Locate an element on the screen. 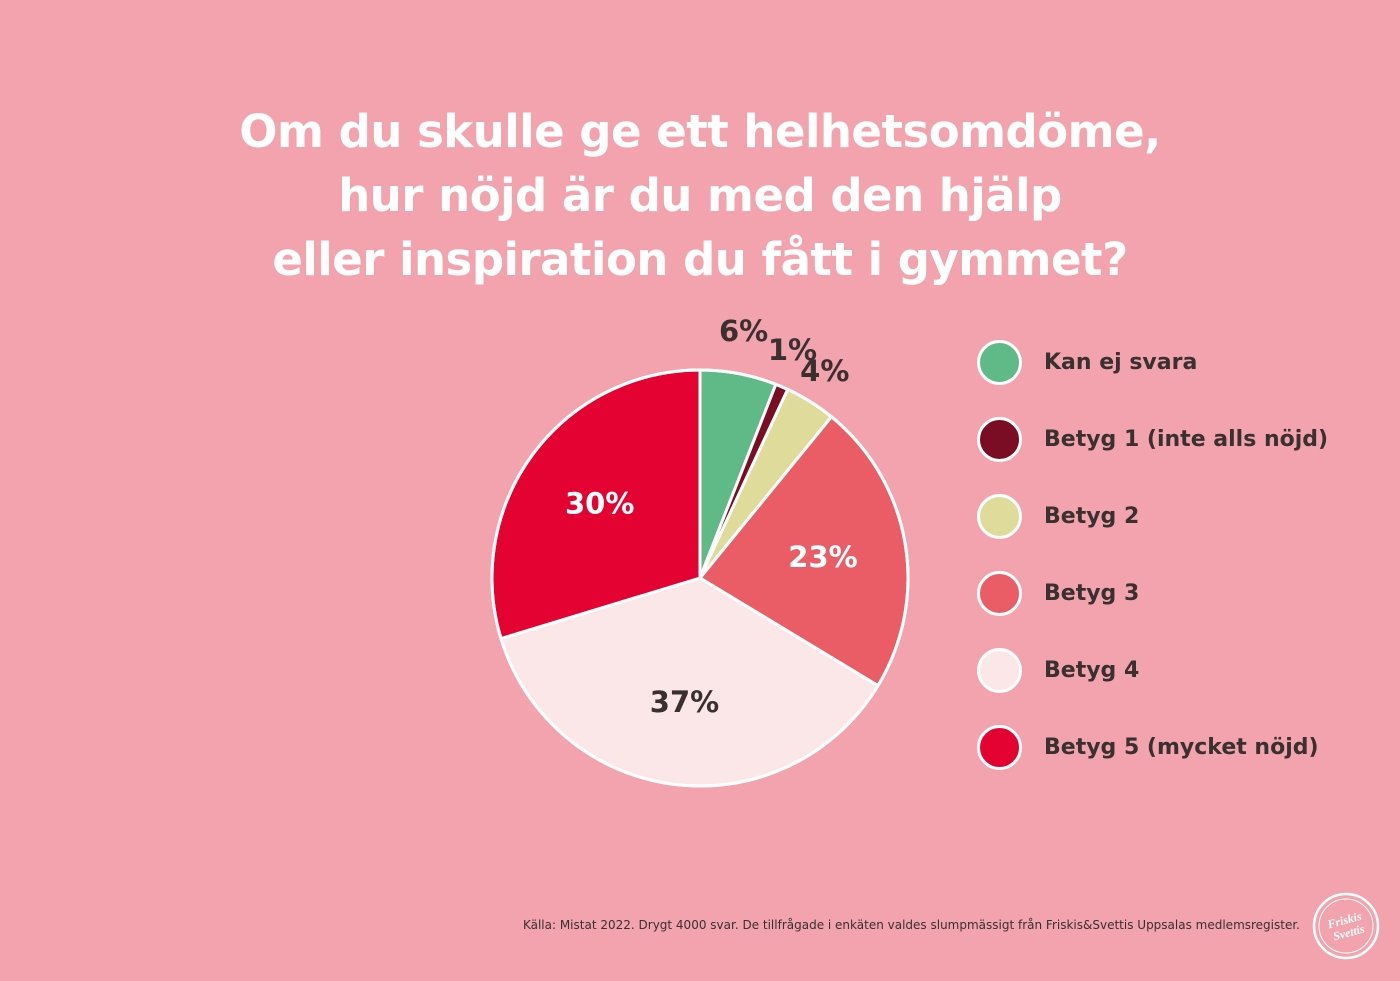 The width and height of the screenshot is (1400, 981). data-label-betyg-4: 37% is located at coordinates (684, 702).